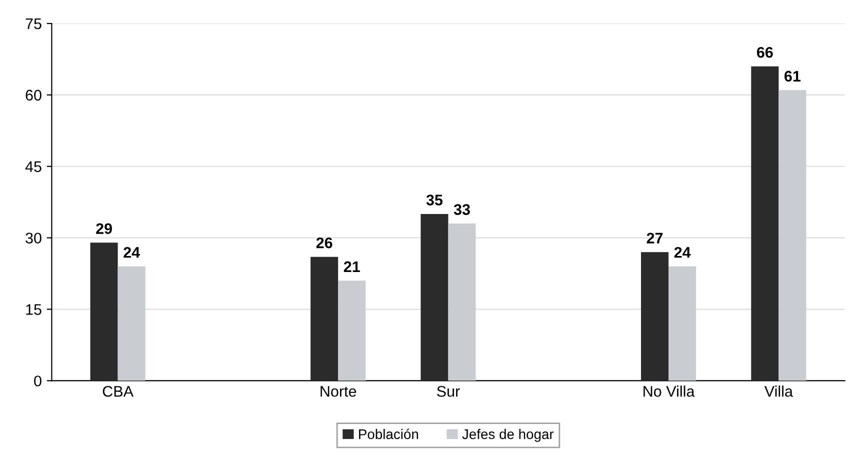 The image size is (862, 470). What do you see at coordinates (792, 76) in the screenshot?
I see `data-label: 61` at bounding box center [792, 76].